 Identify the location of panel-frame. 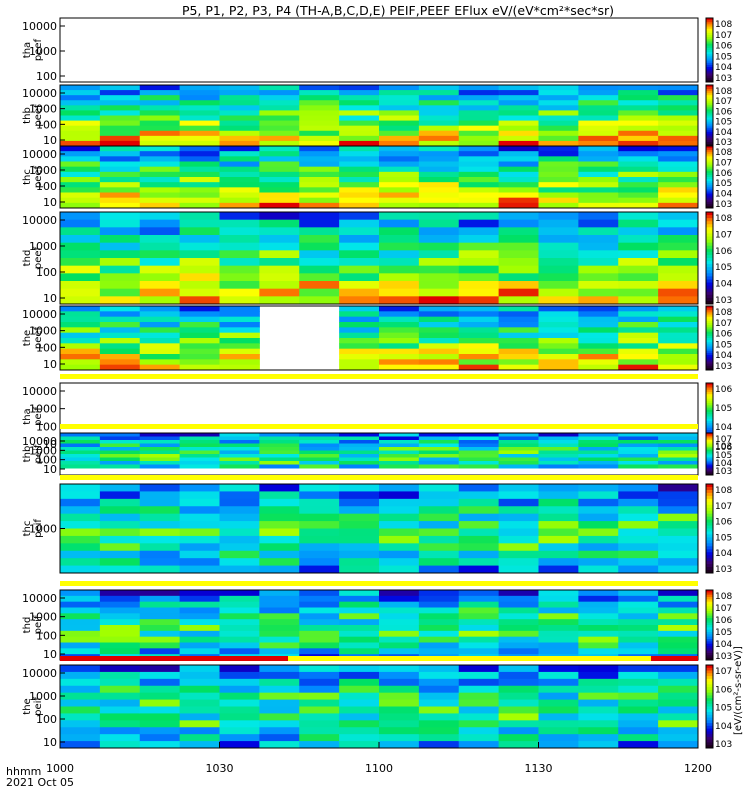
(379, 177).